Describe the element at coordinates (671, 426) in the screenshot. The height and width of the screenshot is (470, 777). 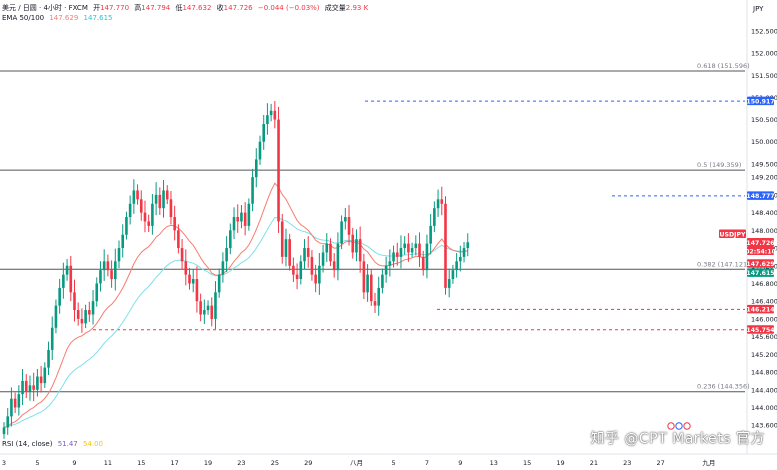
I see `event-flag-icon` at that location.